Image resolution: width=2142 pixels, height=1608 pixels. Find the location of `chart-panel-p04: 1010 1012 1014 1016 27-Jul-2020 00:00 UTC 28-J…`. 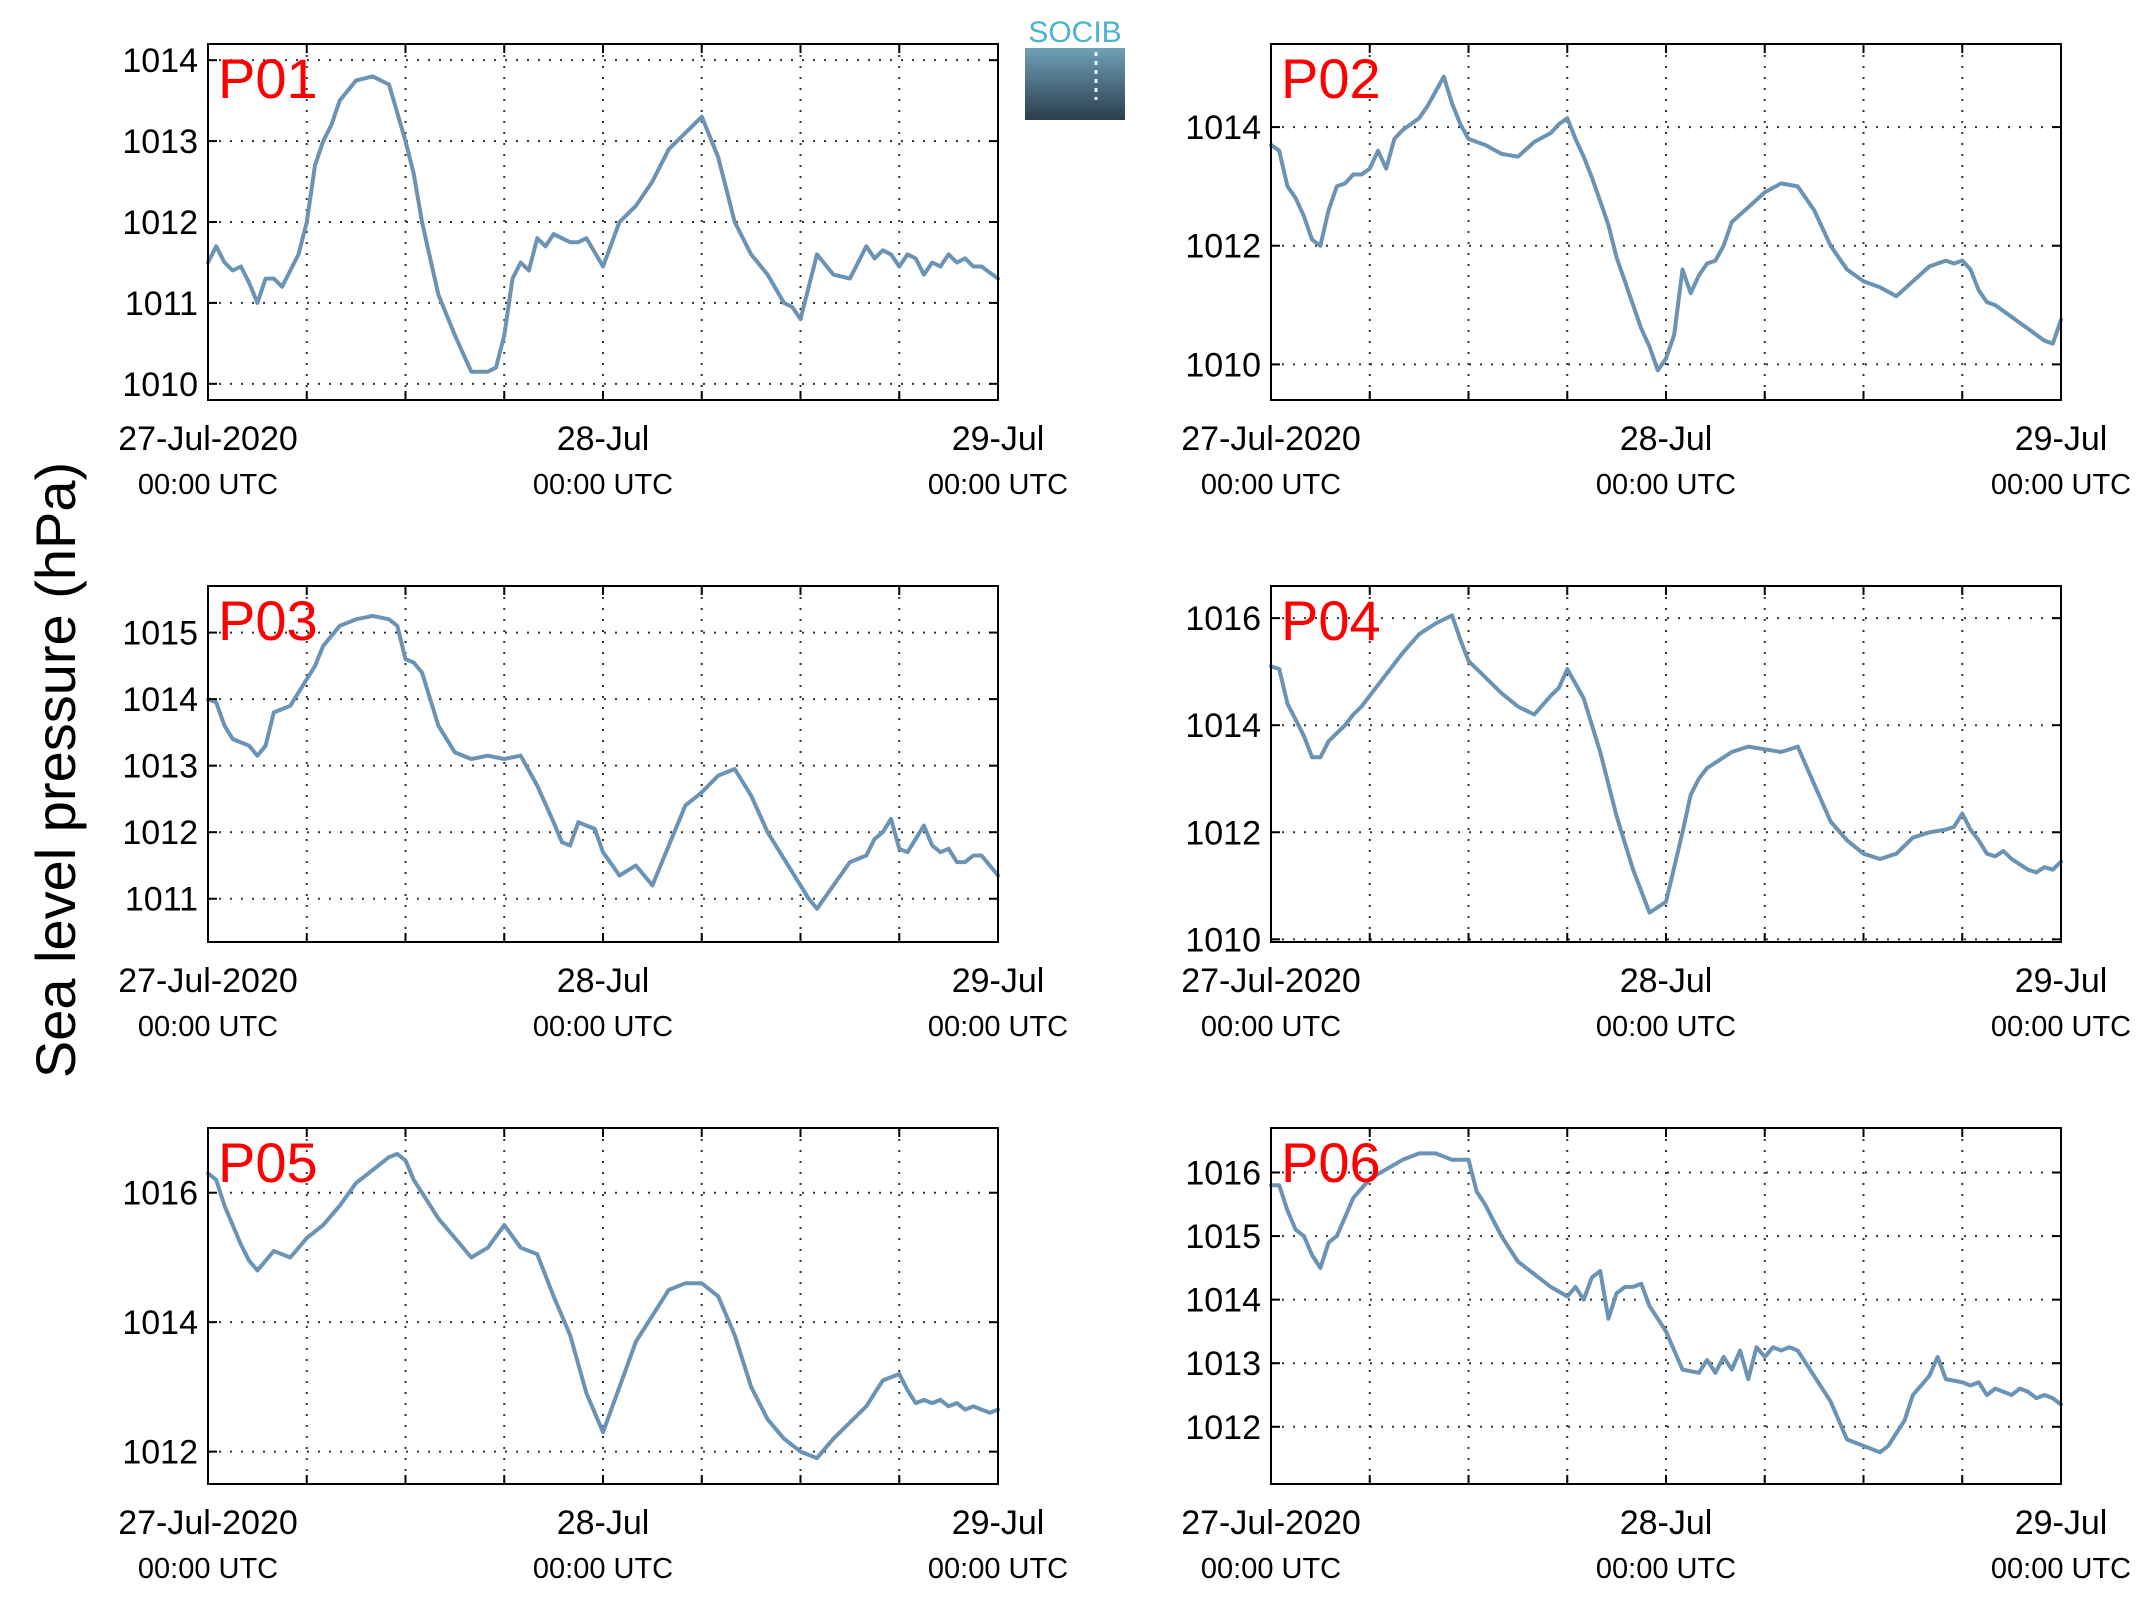

chart-panel-p04: 1010 1012 1014 1016 27-Jul-2020 00:00 UTC 28-J… is located at coordinates (1656, 814).